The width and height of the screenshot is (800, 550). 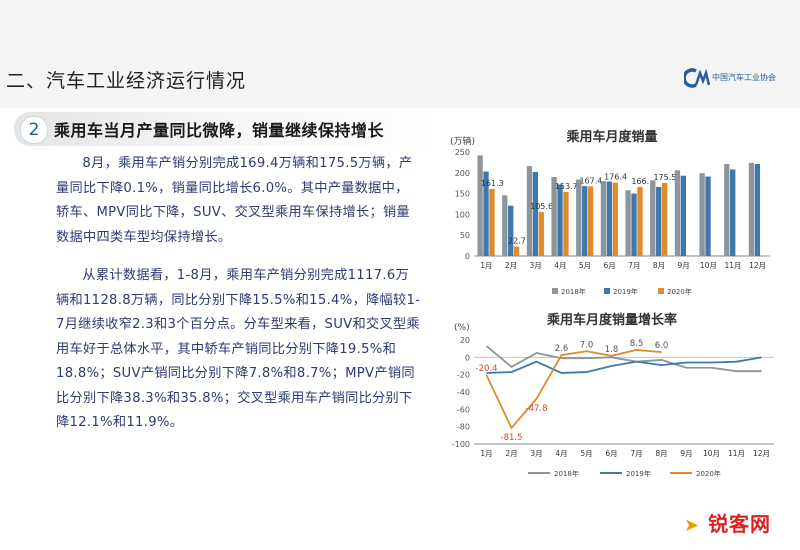 What do you see at coordinates (511, 453) in the screenshot?
I see `chart2-xtick-label: 2月` at bounding box center [511, 453].